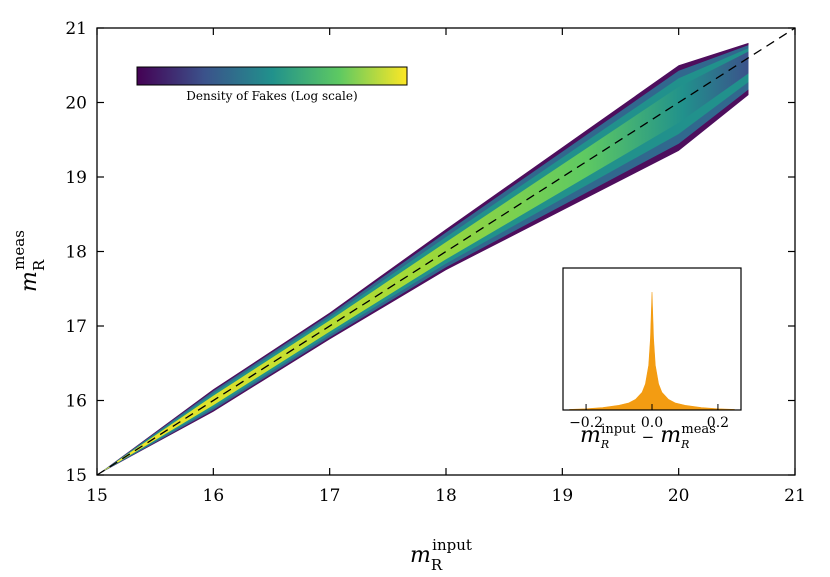 Image resolution: width=830 pixels, height=577 pixels. What do you see at coordinates (652, 423) in the screenshot?
I see `inset-tick-label: 0.0` at bounding box center [652, 423].